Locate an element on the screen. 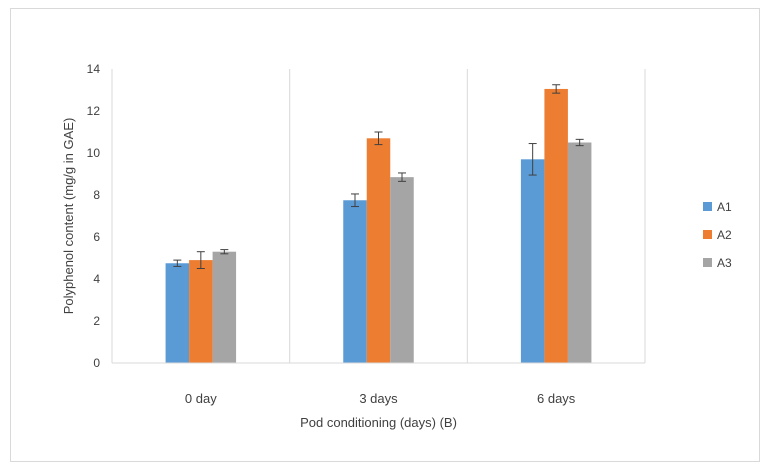 This screenshot has width=773, height=474. legend-label-a1: A1 is located at coordinates (724, 207).